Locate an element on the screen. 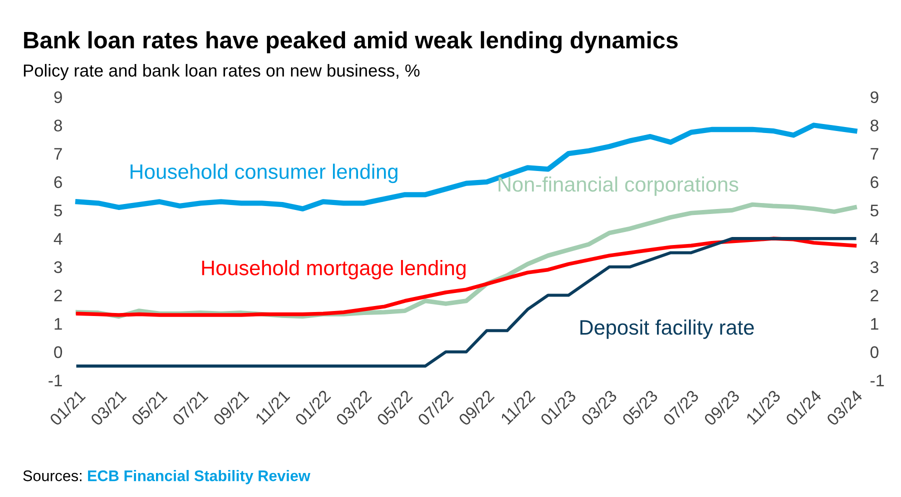  y2-tick-label: 3 is located at coordinates (874, 267).